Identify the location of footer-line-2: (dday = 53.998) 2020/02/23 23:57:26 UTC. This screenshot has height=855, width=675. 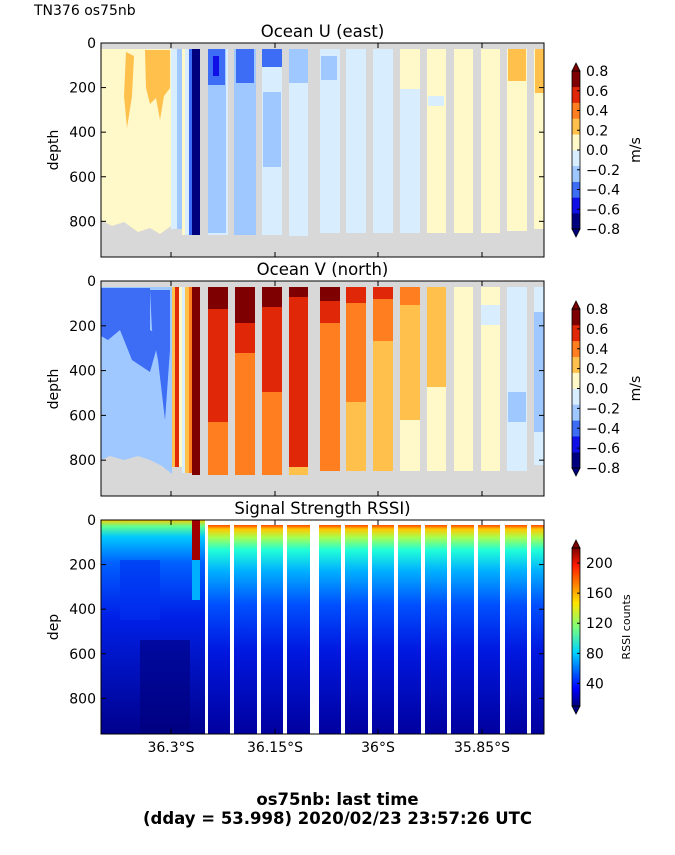
(337, 818).